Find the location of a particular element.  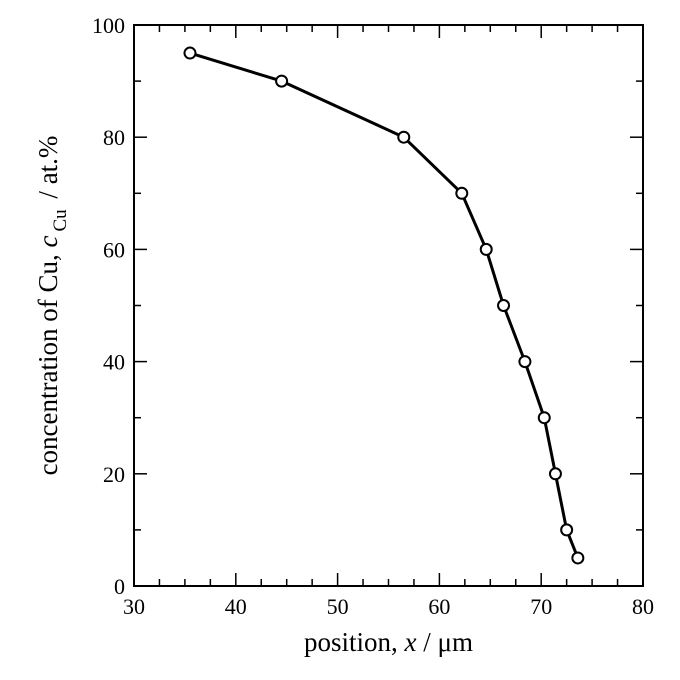

x-axis-label-unit: / μm is located at coordinates (445, 642).